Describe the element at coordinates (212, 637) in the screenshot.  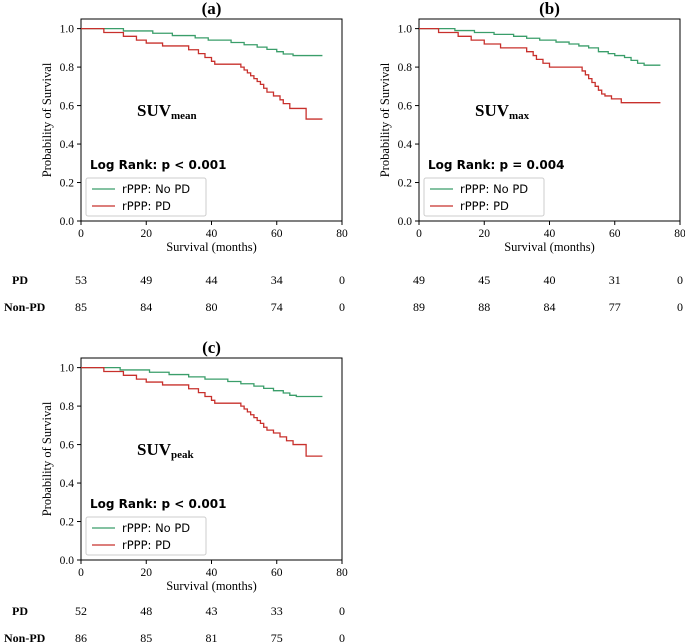
I see `risk-value-nonpd: 81` at that location.